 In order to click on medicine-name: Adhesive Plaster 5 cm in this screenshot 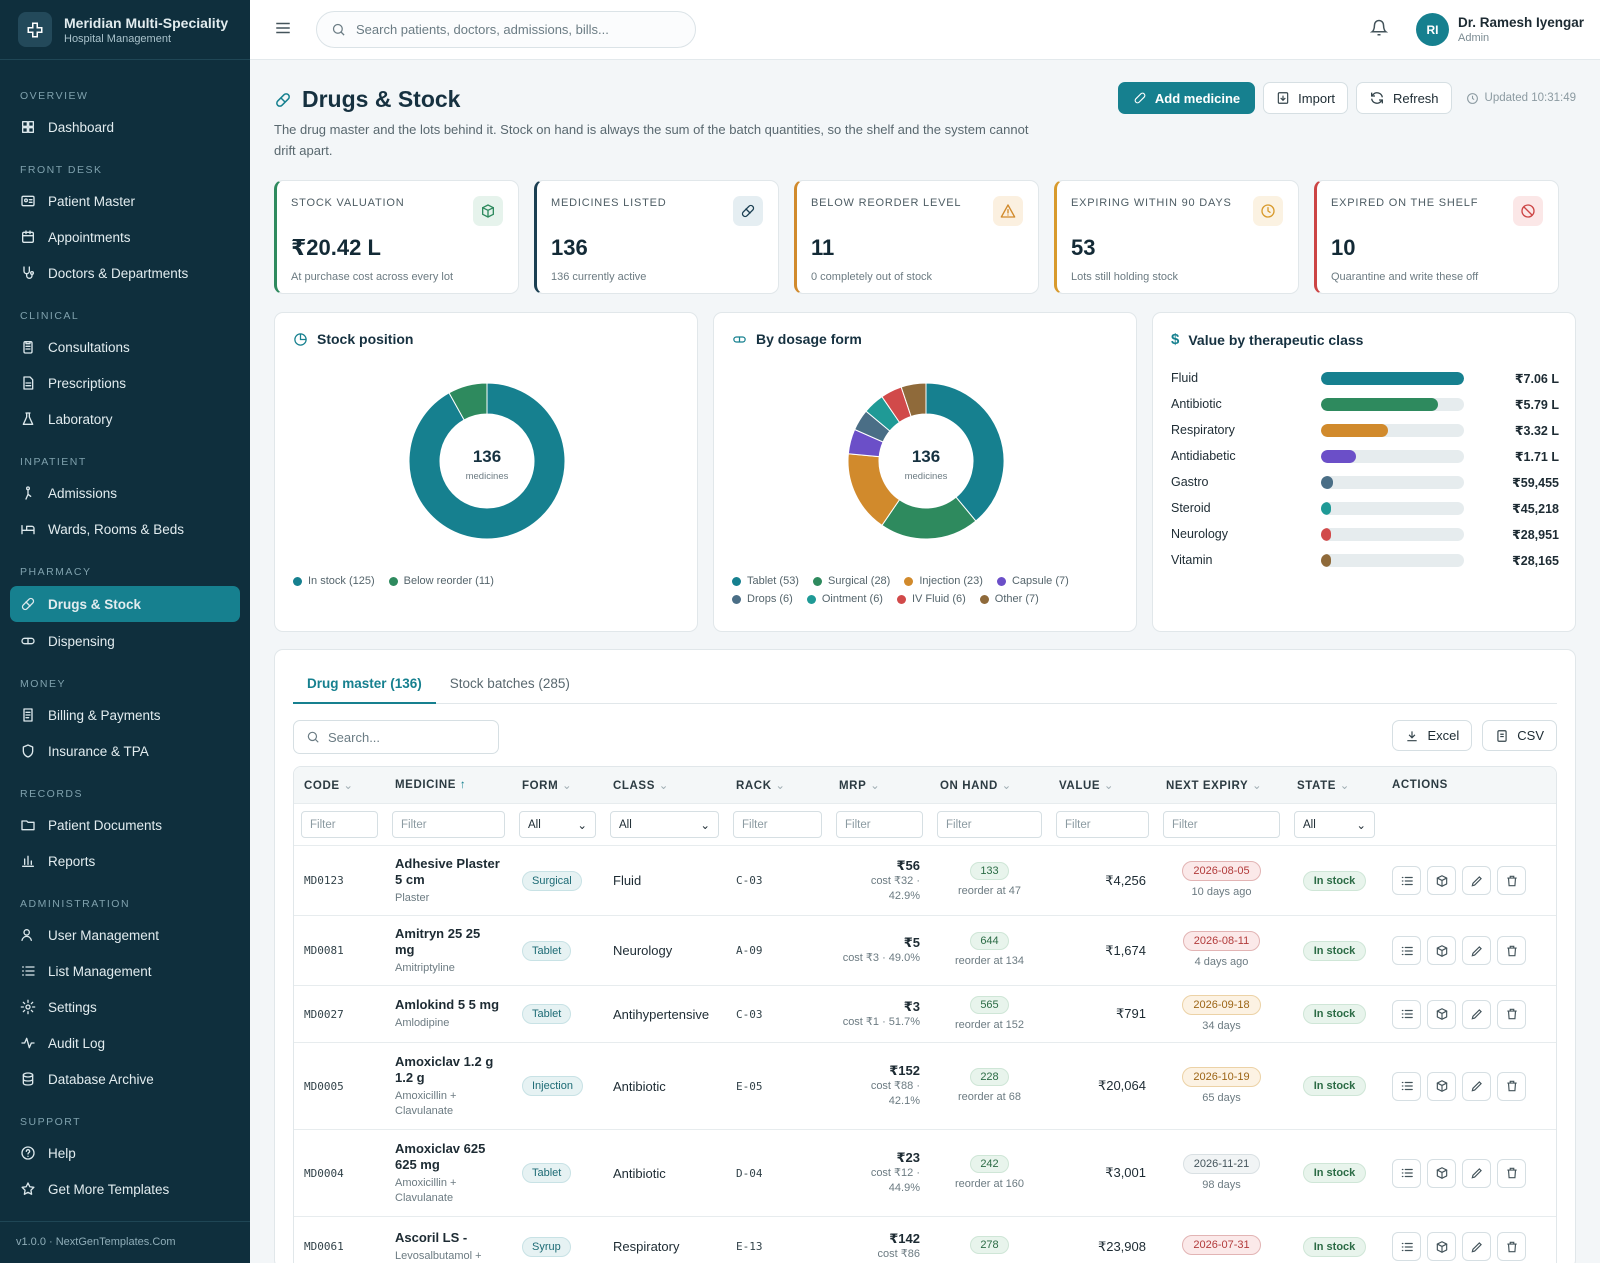, I will do `click(447, 871)`.